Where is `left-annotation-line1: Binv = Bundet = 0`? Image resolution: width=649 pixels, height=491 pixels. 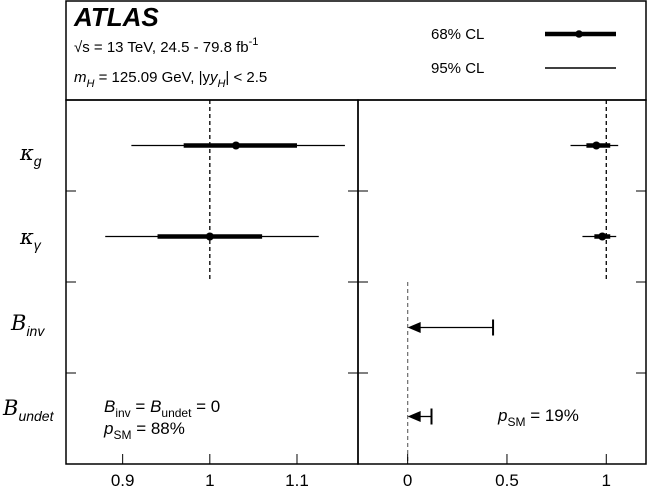
left-annotation-line1: Binv = Bundet = 0 is located at coordinates (162, 408).